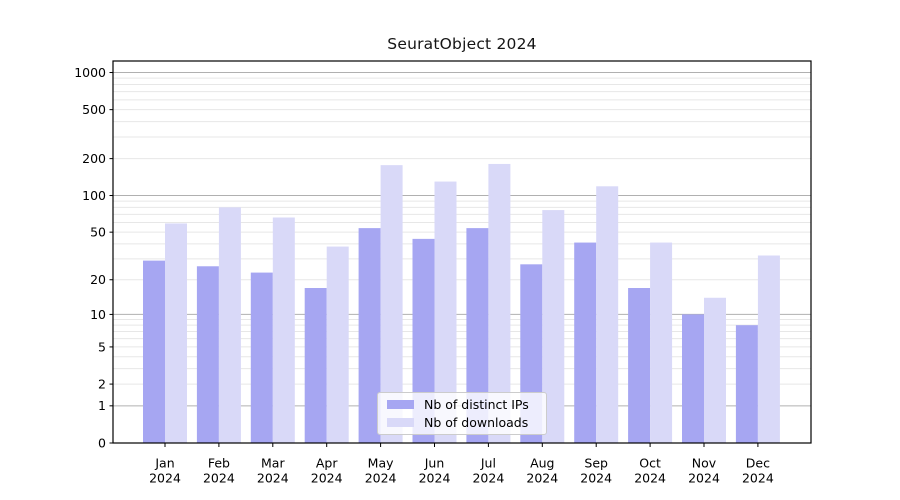  I want to click on bar-aug-downloads, so click(553, 326).